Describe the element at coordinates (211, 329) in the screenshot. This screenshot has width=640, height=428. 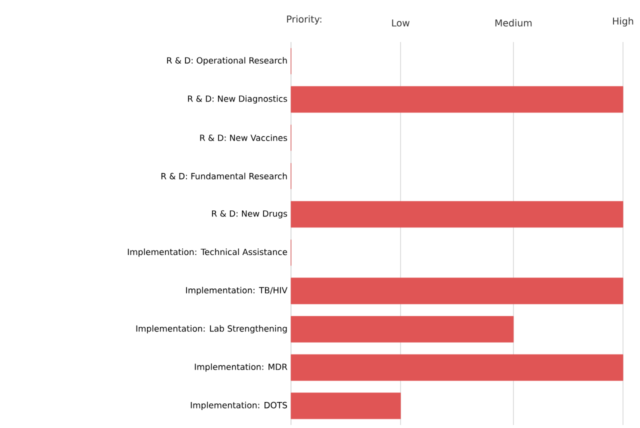
I see `y-tick-label: Implementation: Lab Strengthening` at that location.